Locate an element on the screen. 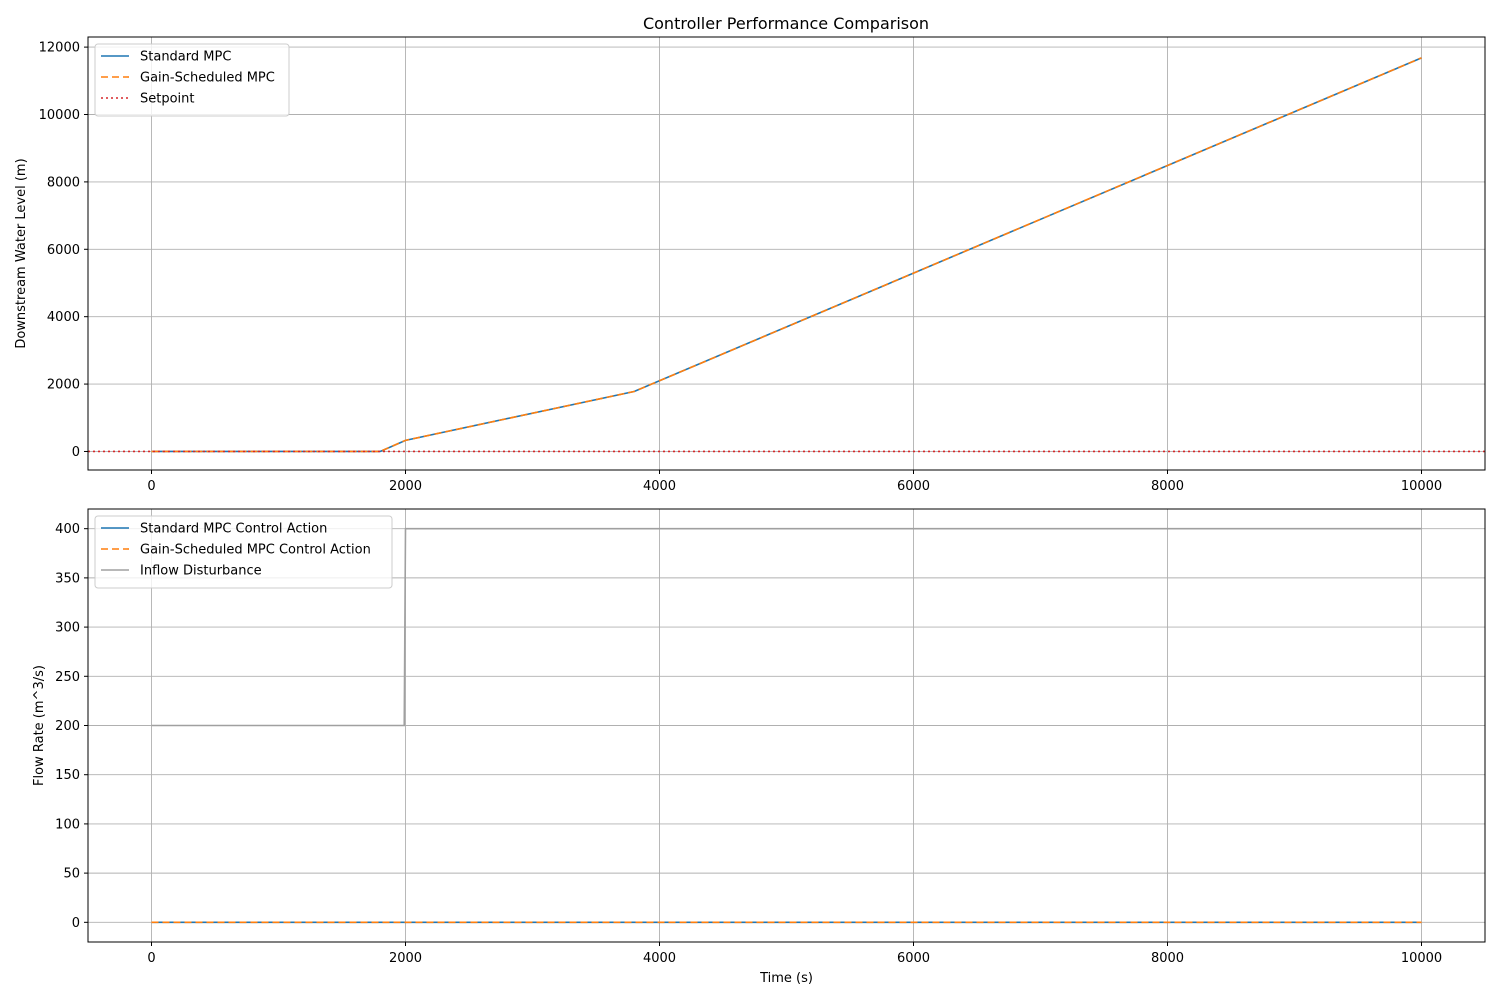 The image size is (1500, 1000). chart-title: Controller Performance Comparison is located at coordinates (786, 23).